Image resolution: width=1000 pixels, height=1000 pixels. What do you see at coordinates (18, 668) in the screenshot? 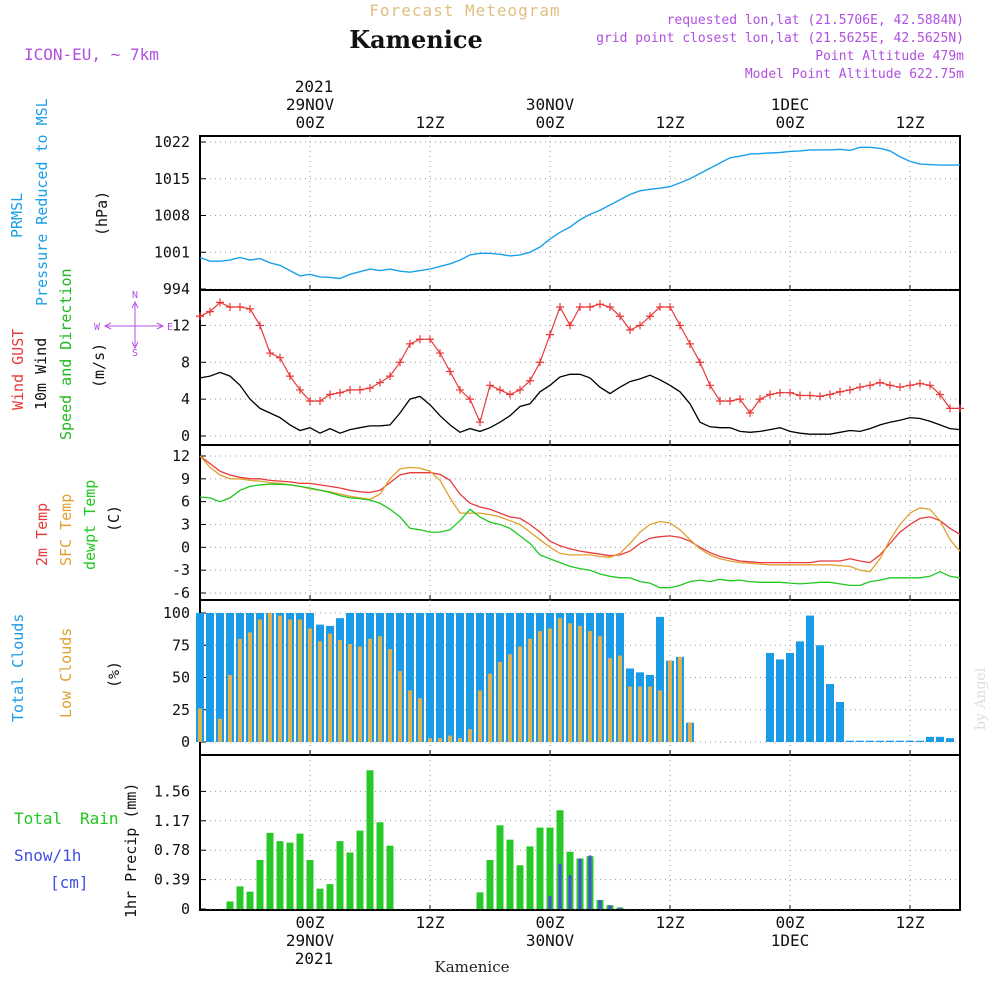
I see `total-clouds-label: Total Clouds` at bounding box center [18, 668].